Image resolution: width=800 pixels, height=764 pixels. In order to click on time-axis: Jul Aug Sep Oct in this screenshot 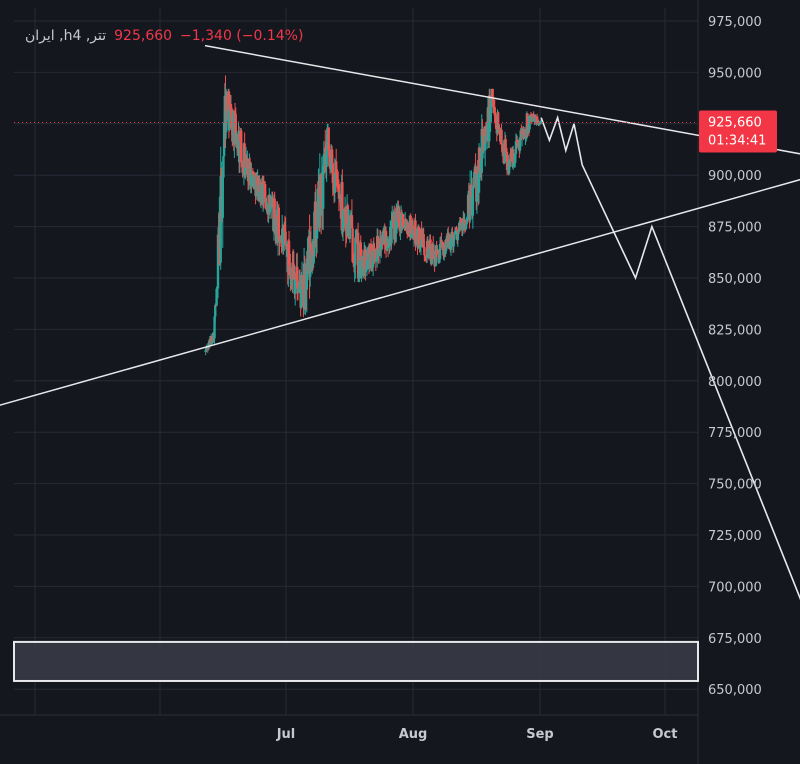, I will do `click(477, 734)`.